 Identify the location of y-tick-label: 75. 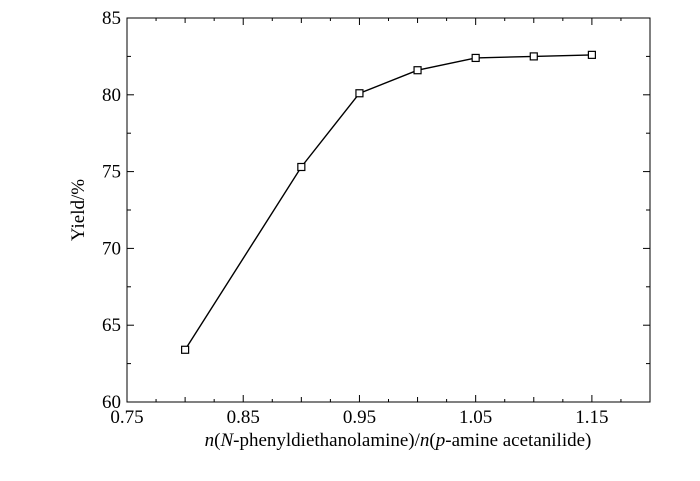
(111, 172).